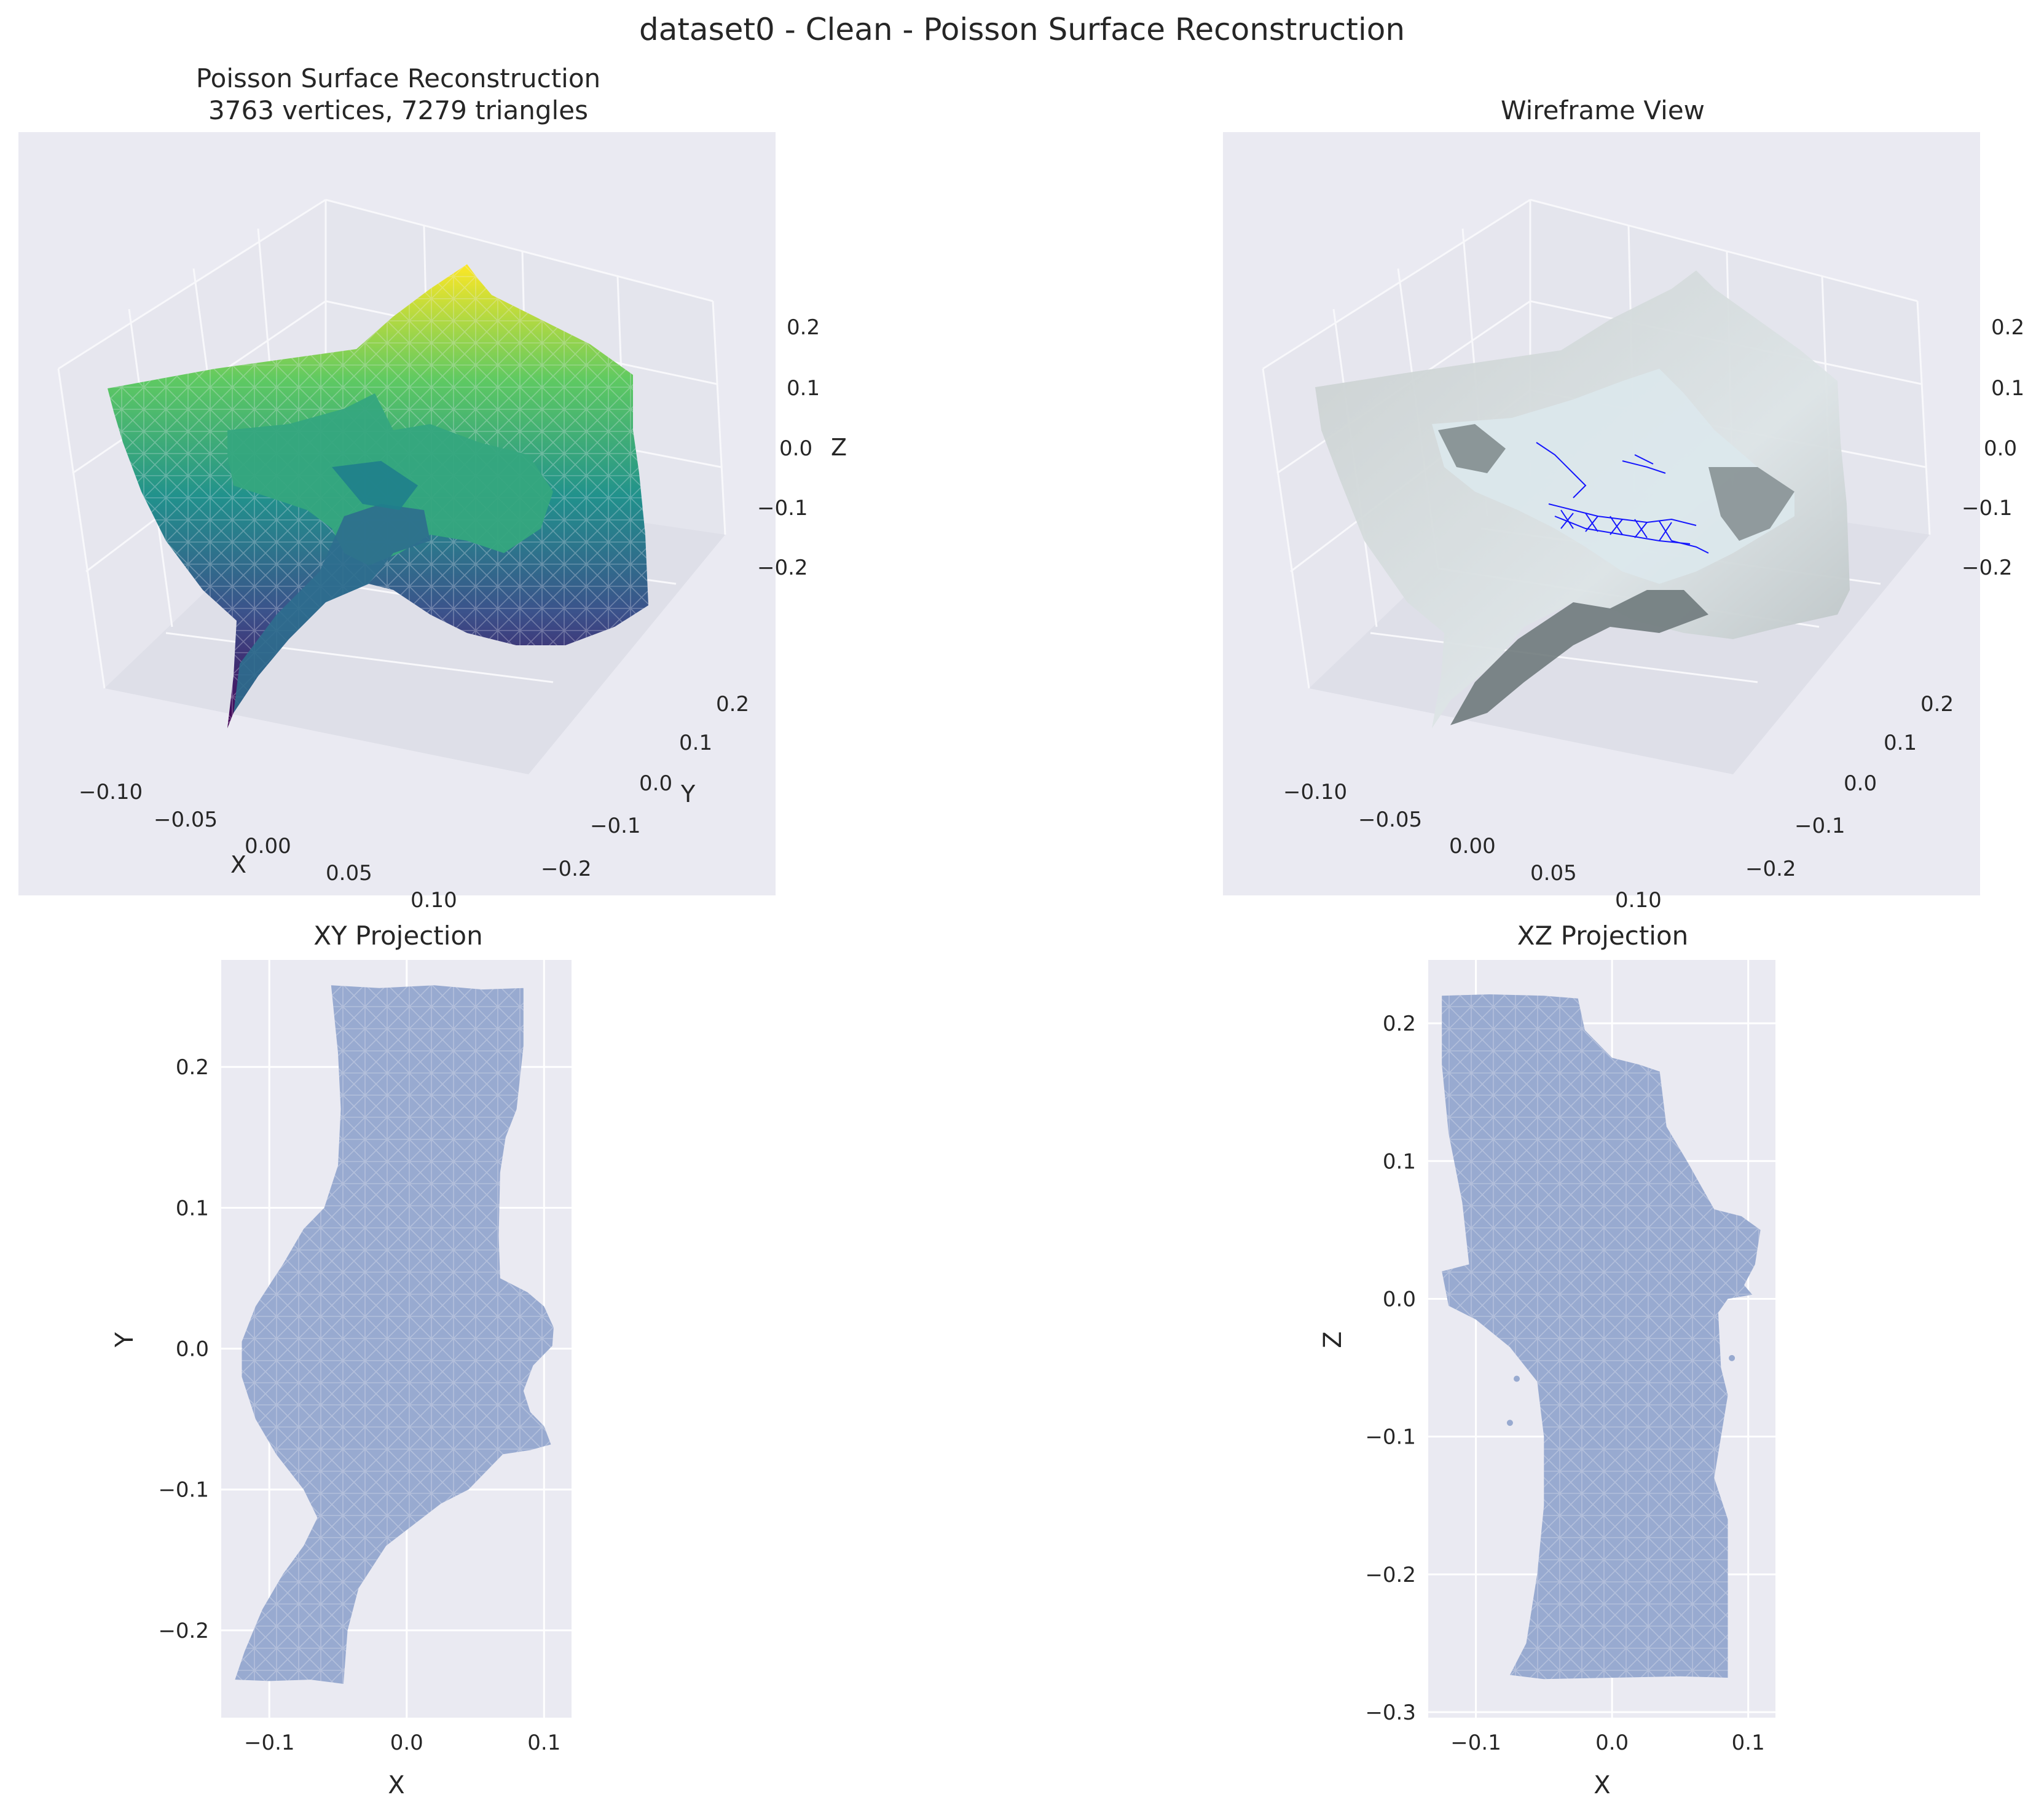 The width and height of the screenshot is (2044, 1816). I want to click on xy-projection-area, so click(394, 1334).